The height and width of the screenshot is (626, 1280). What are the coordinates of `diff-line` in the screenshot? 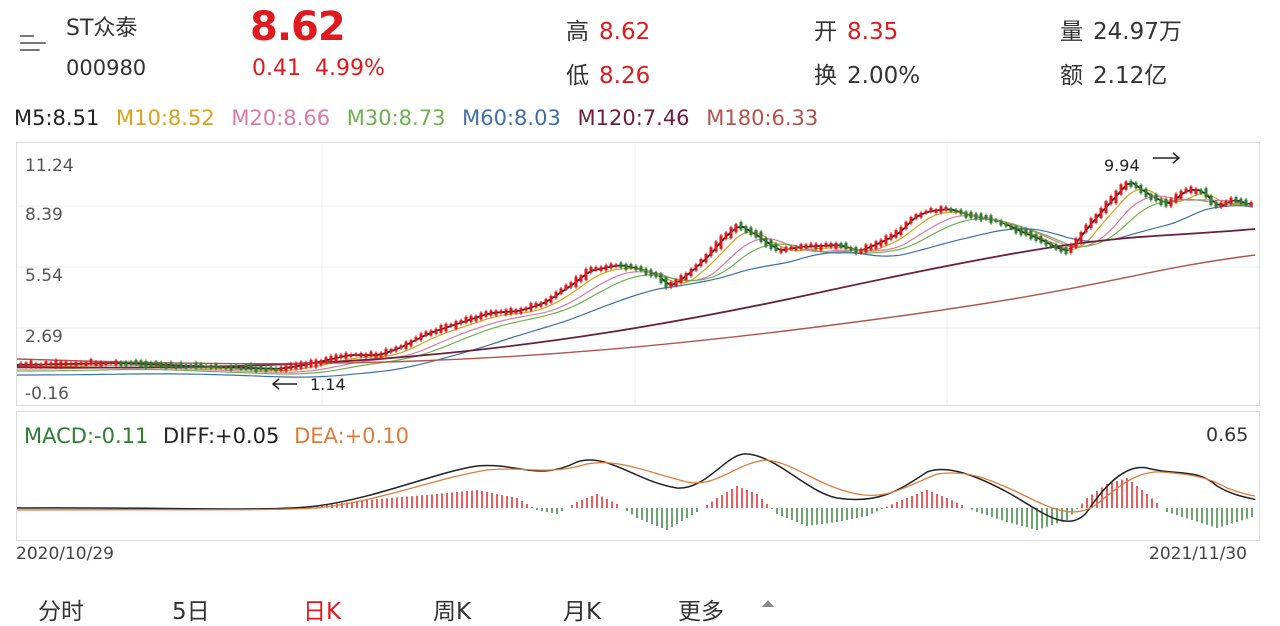 It's located at (636, 488).